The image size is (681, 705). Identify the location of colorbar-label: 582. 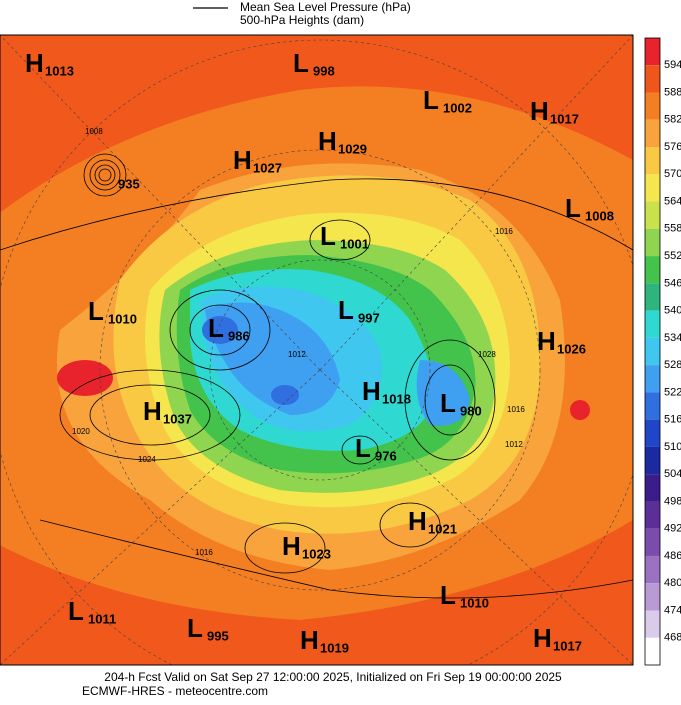
(672, 120).